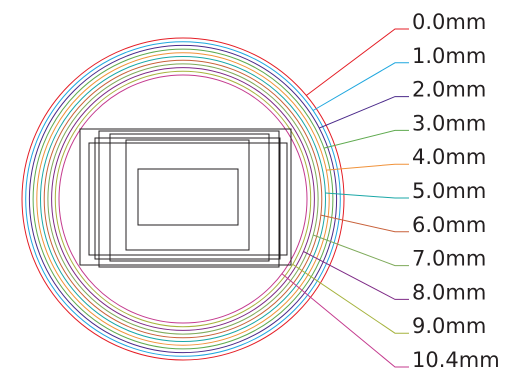 This screenshot has height=380, width=507. Describe the element at coordinates (449, 259) in the screenshot. I see `ring-label-7: 7.0mm` at that location.